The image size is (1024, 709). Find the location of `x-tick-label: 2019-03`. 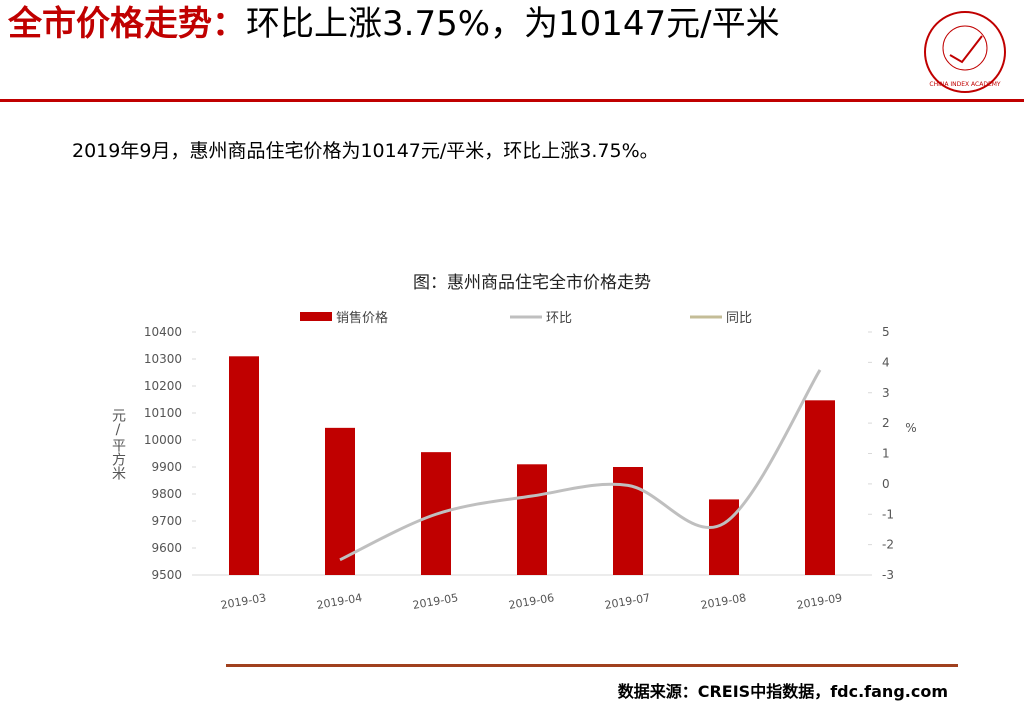

x-tick-label: 2019-03 is located at coordinates (244, 601).